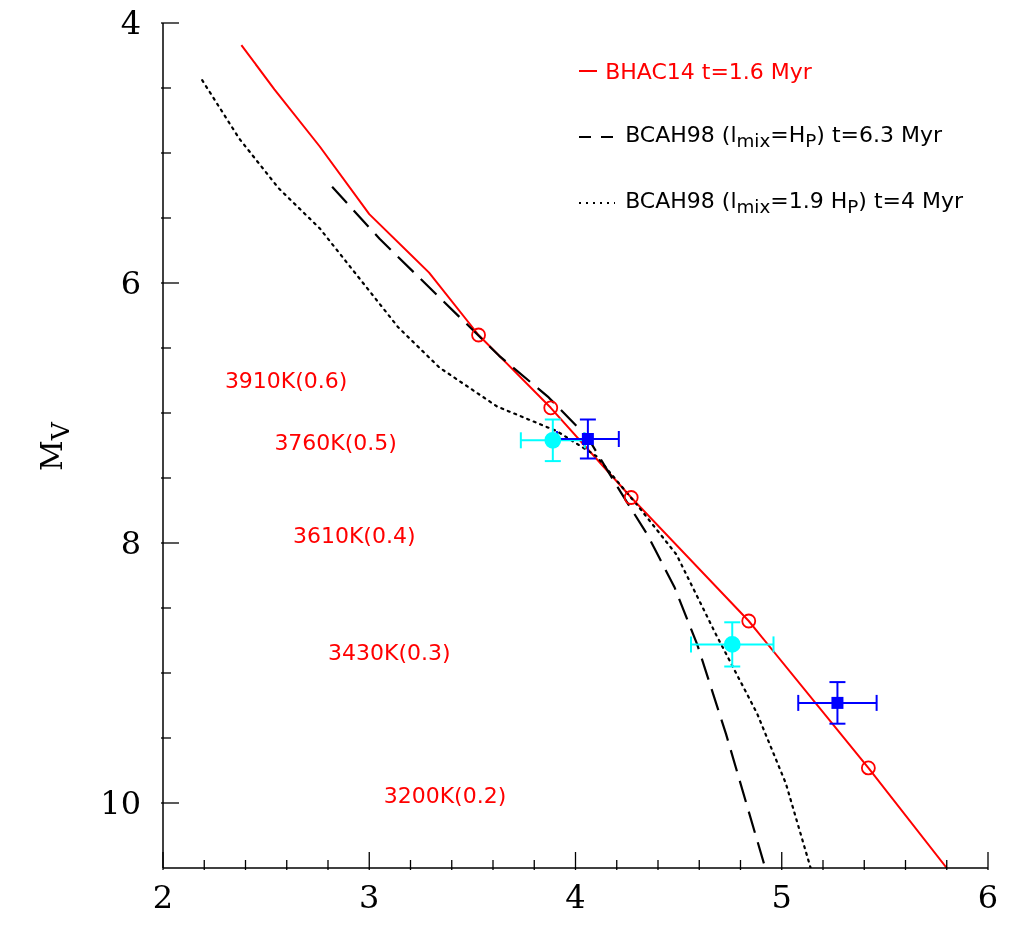 This screenshot has height=933, width=1023. Describe the element at coordinates (708, 71) in the screenshot. I see `text: BHAC14 t=1.6 Myr` at that location.